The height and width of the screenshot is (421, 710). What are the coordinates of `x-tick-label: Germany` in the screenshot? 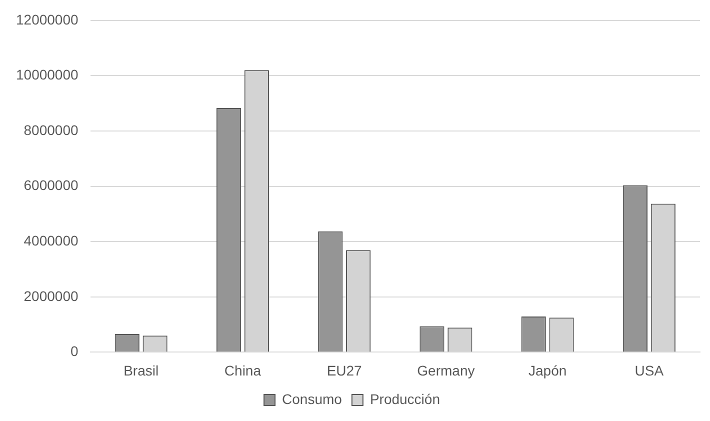 It's located at (446, 370).